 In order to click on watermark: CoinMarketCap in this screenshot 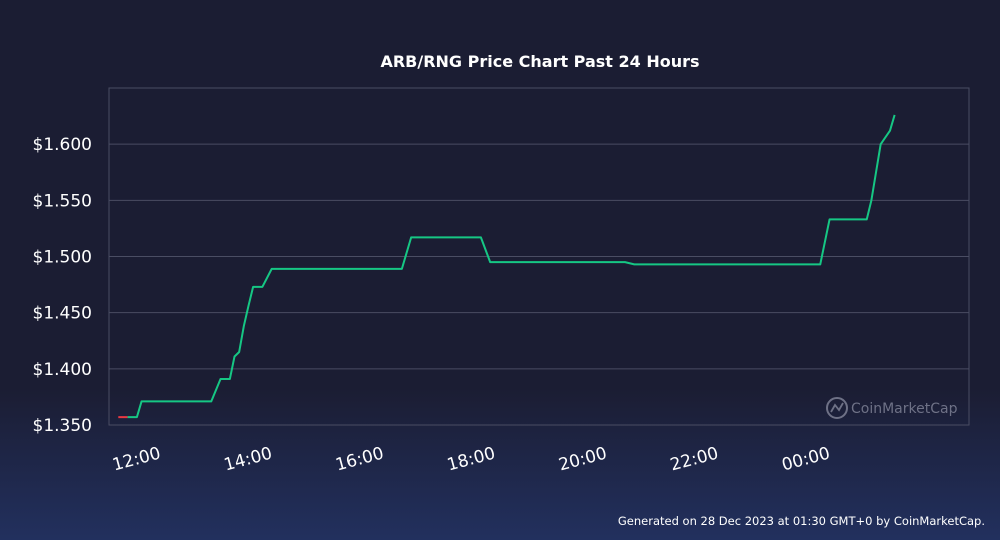, I will do `click(892, 408)`.